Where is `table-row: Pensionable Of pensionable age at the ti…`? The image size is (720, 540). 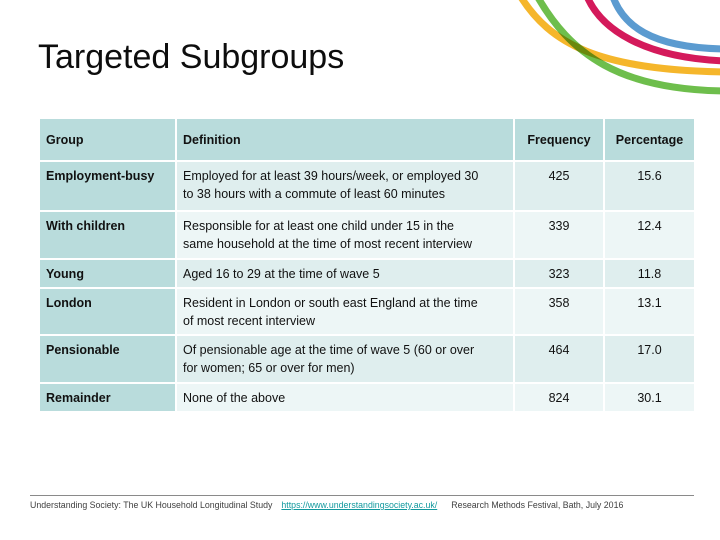 table-row: Pensionable Of pensionable age at the ti… is located at coordinates (367, 359).